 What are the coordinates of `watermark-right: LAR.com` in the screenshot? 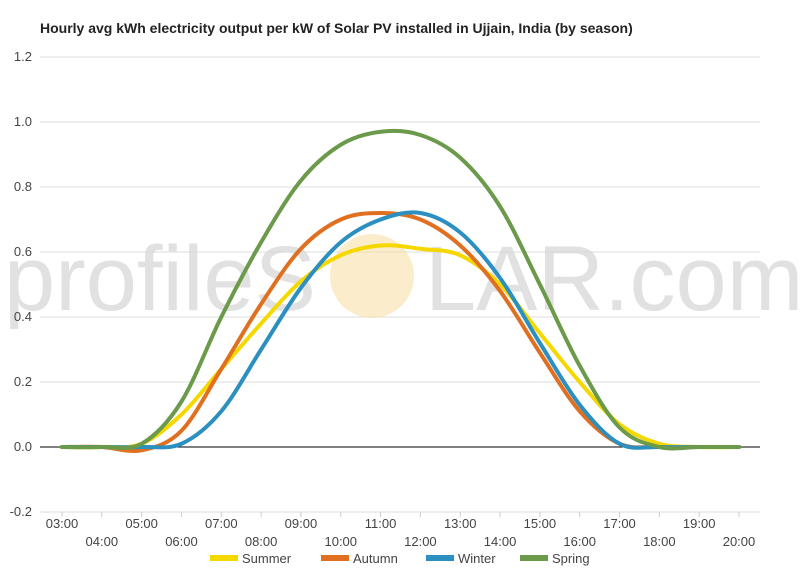 It's located at (612, 279).